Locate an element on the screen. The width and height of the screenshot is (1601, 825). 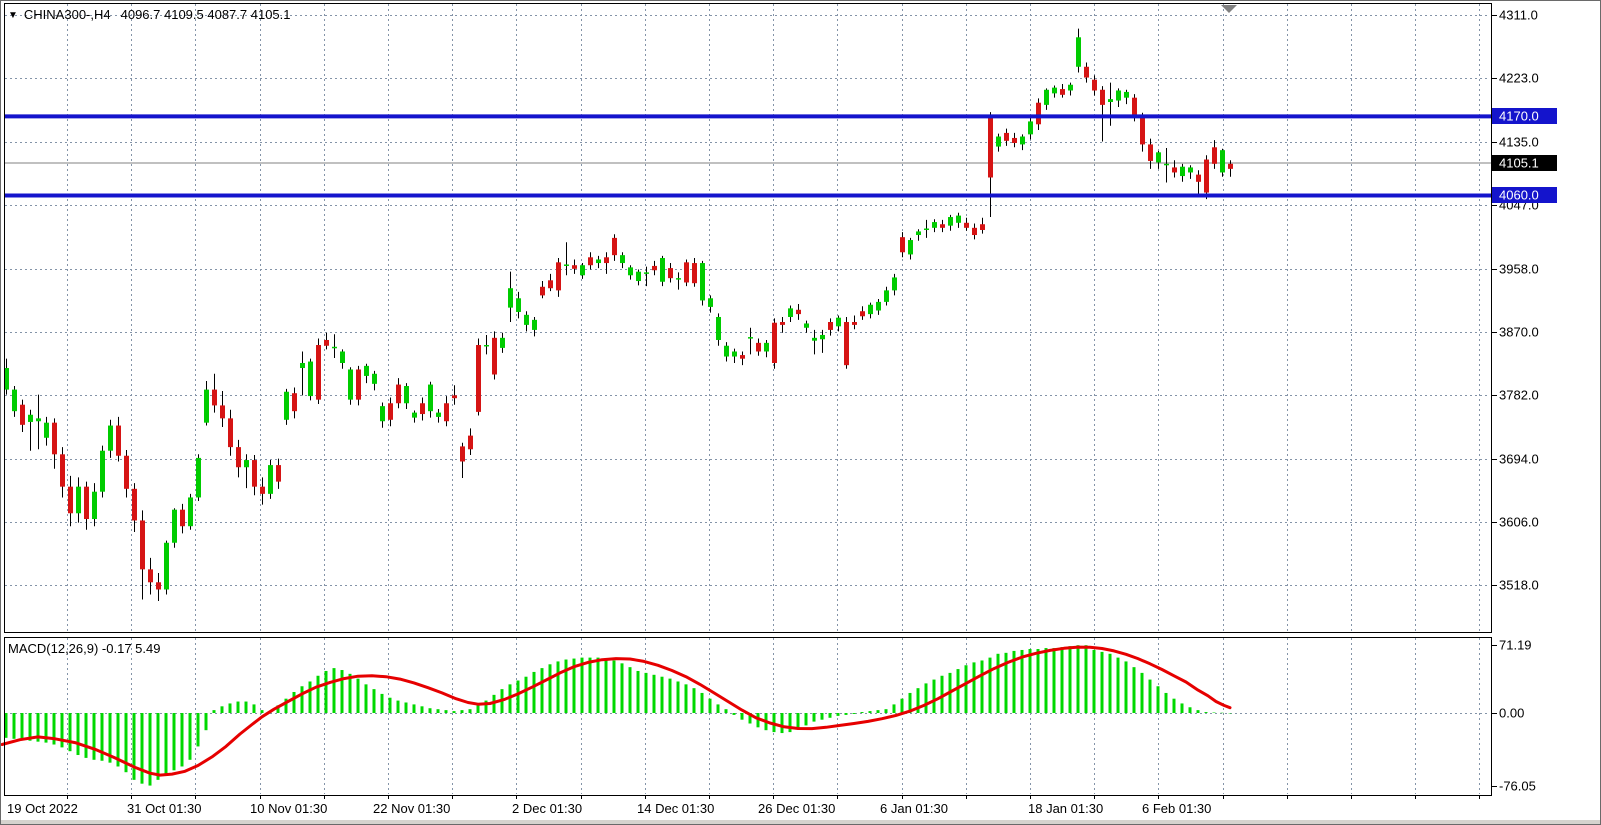
window-bottom-edge is located at coordinates (800, 822).